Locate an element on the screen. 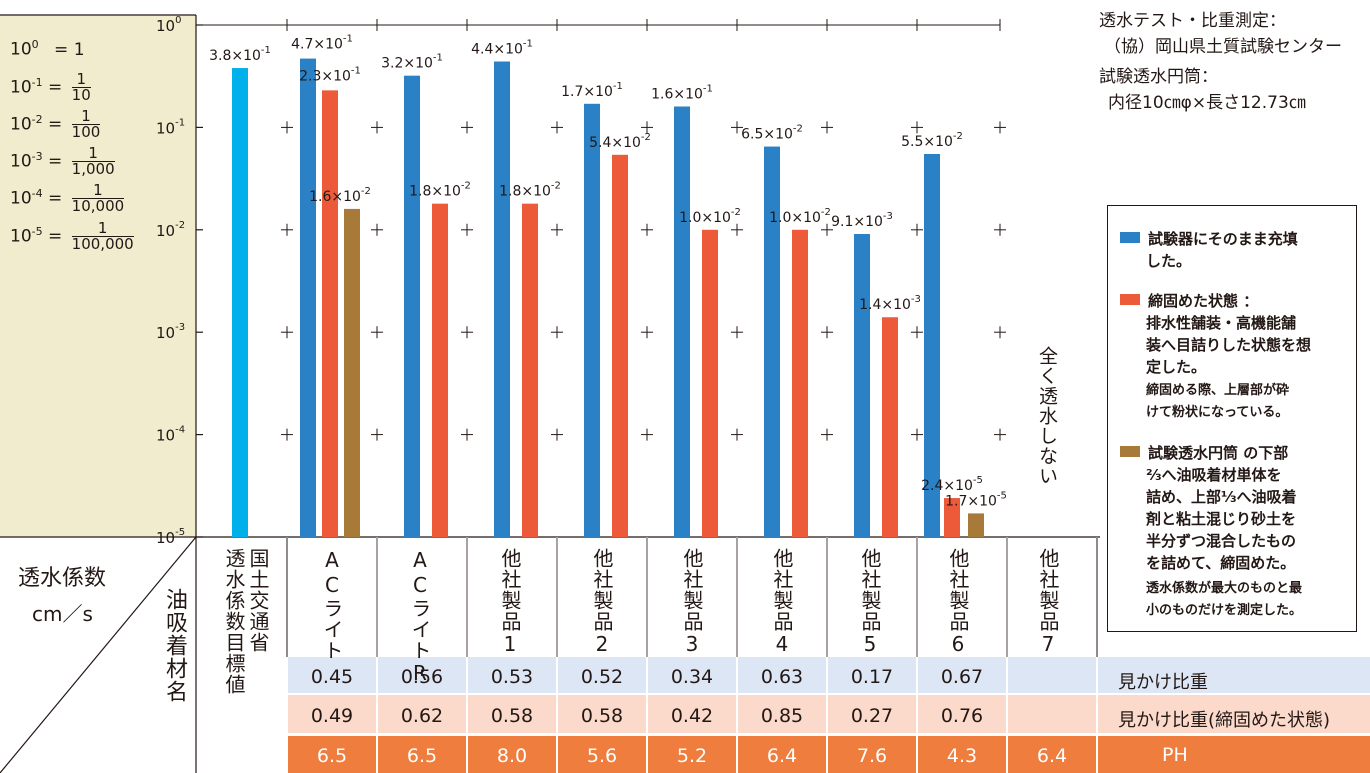  category-label-other-6: 他社製品6 is located at coordinates (958, 602).